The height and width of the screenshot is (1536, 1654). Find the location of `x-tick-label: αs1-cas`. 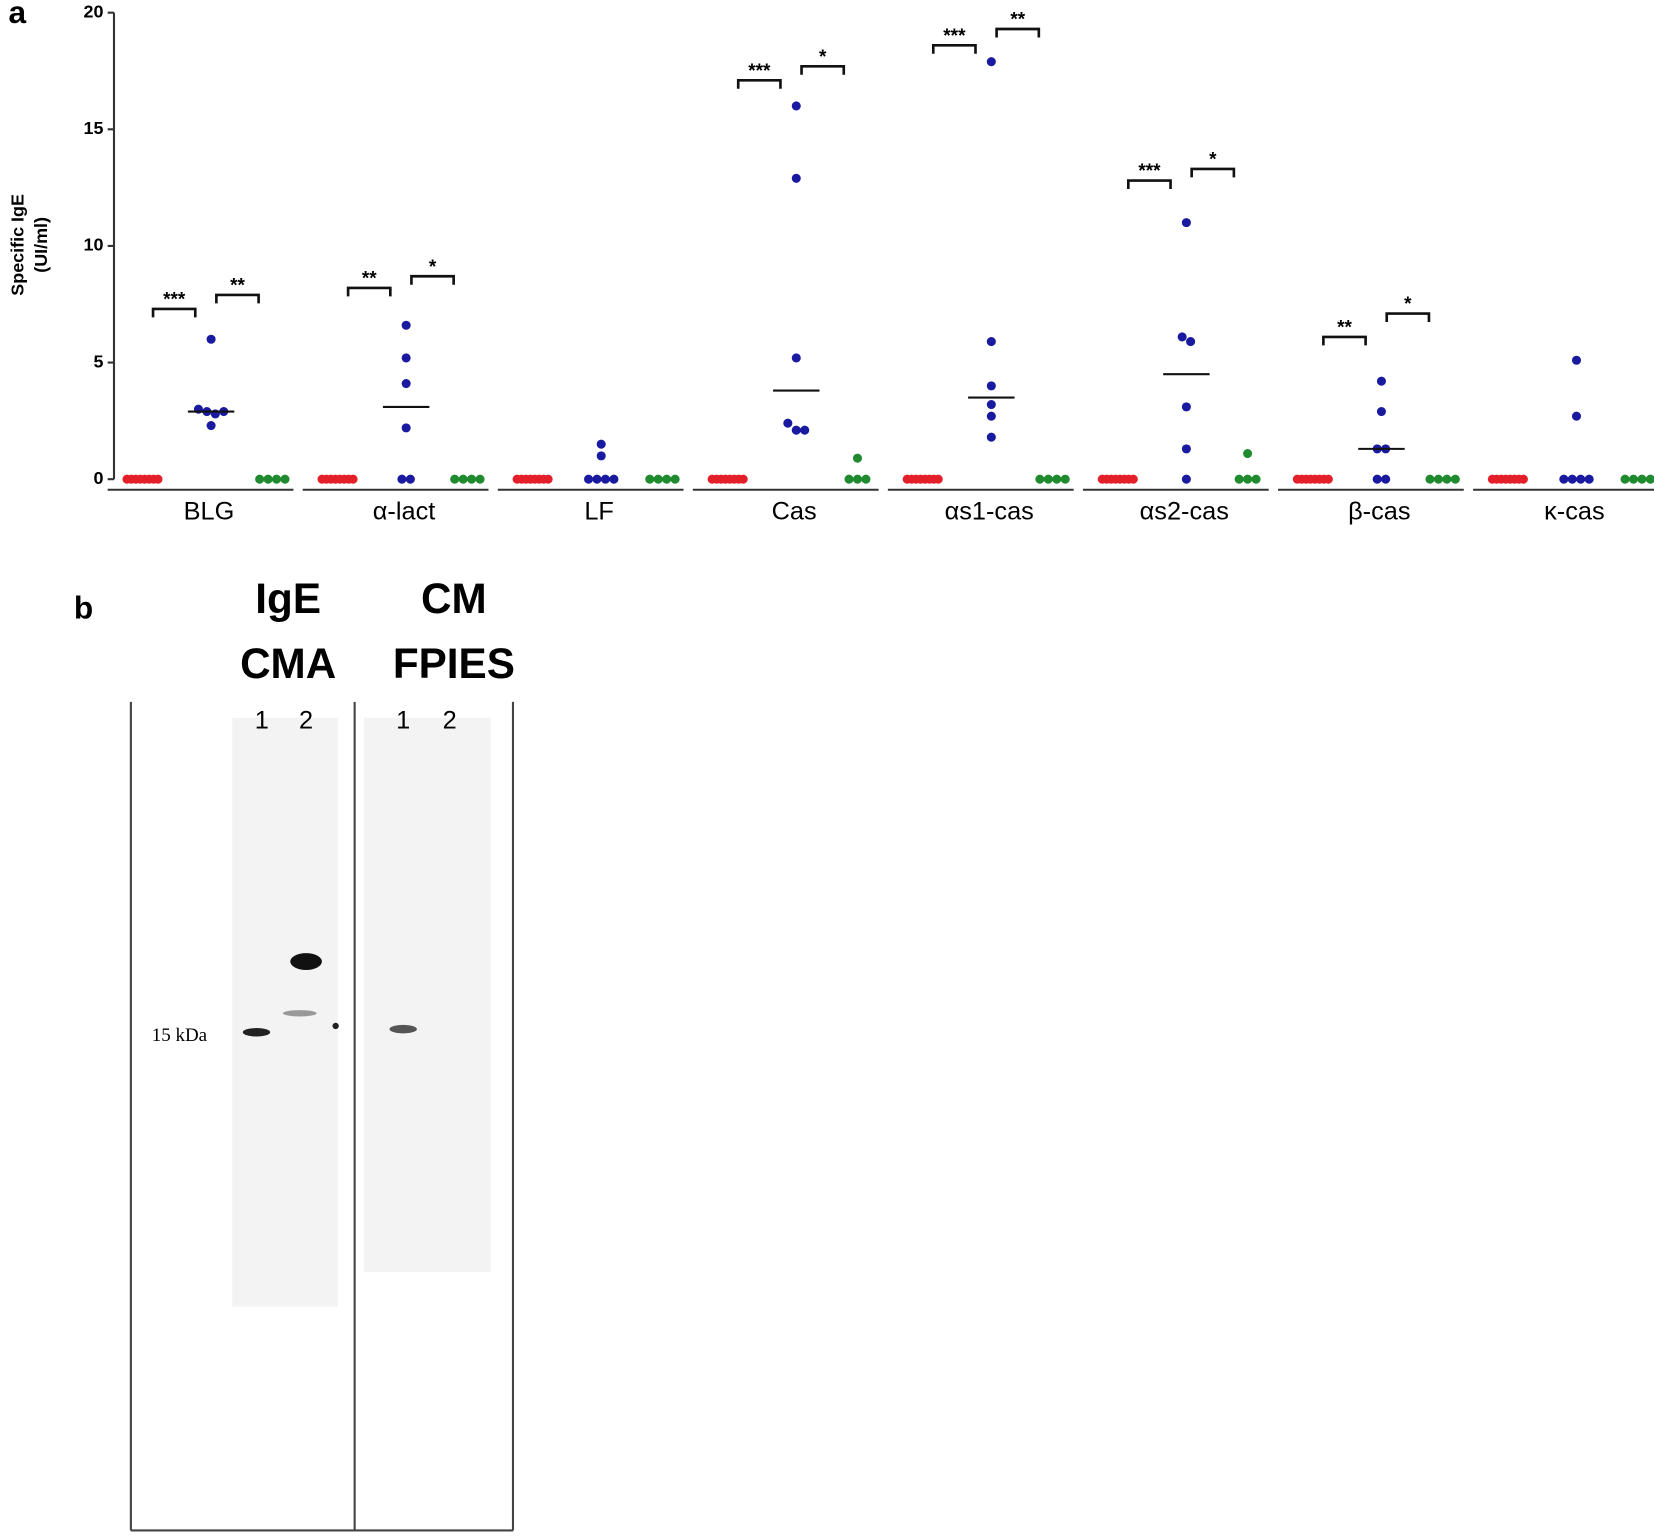

x-tick-label: αs1-cas is located at coordinates (989, 512).